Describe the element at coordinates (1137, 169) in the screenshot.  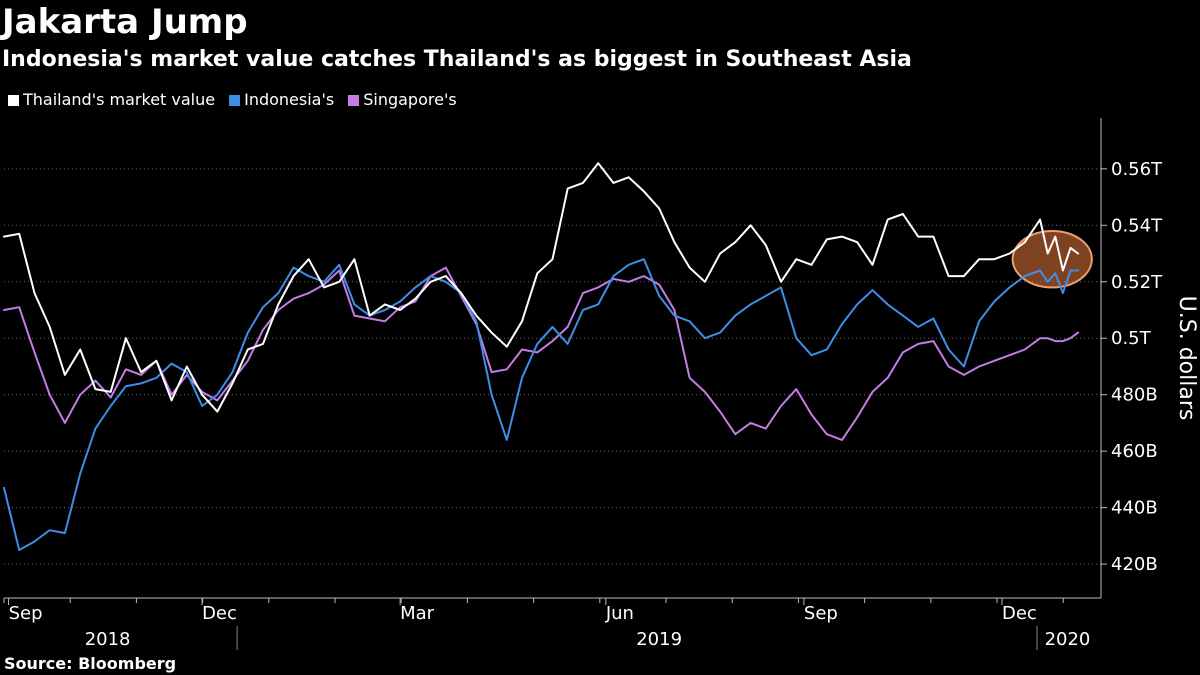
I see `y-tick-label: 0.56T` at that location.